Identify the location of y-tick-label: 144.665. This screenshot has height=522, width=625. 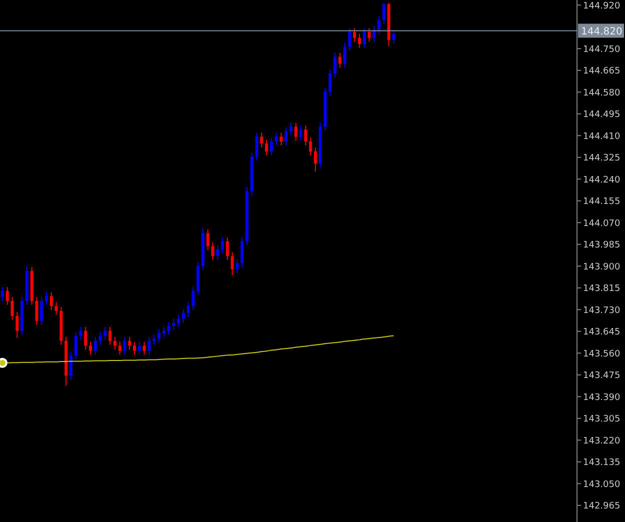
(601, 71).